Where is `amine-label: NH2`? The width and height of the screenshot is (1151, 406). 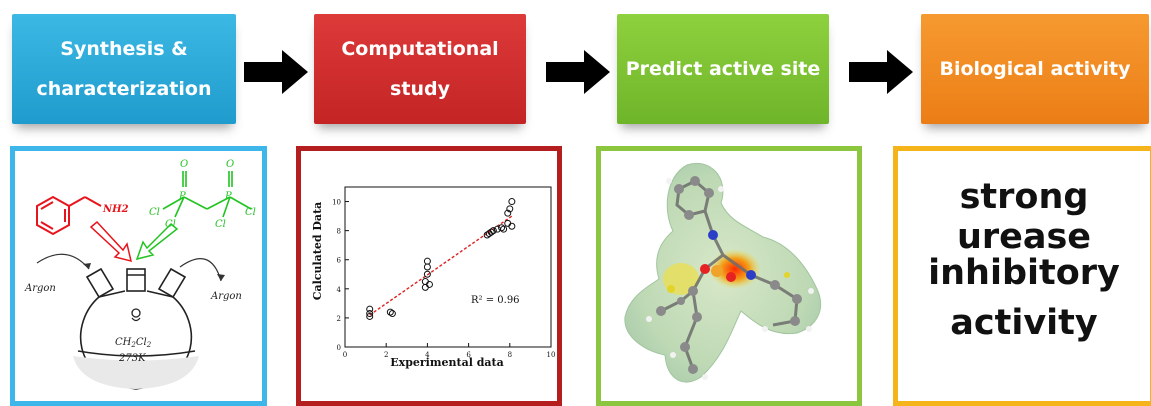 amine-label: NH2 is located at coordinates (115, 209).